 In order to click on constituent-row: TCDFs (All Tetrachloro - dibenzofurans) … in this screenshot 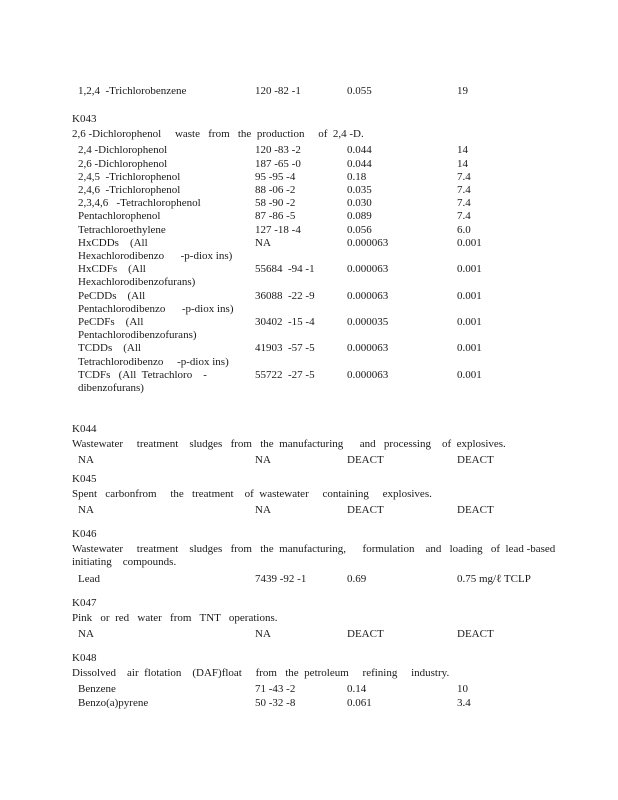, I will do `click(339, 382)`.